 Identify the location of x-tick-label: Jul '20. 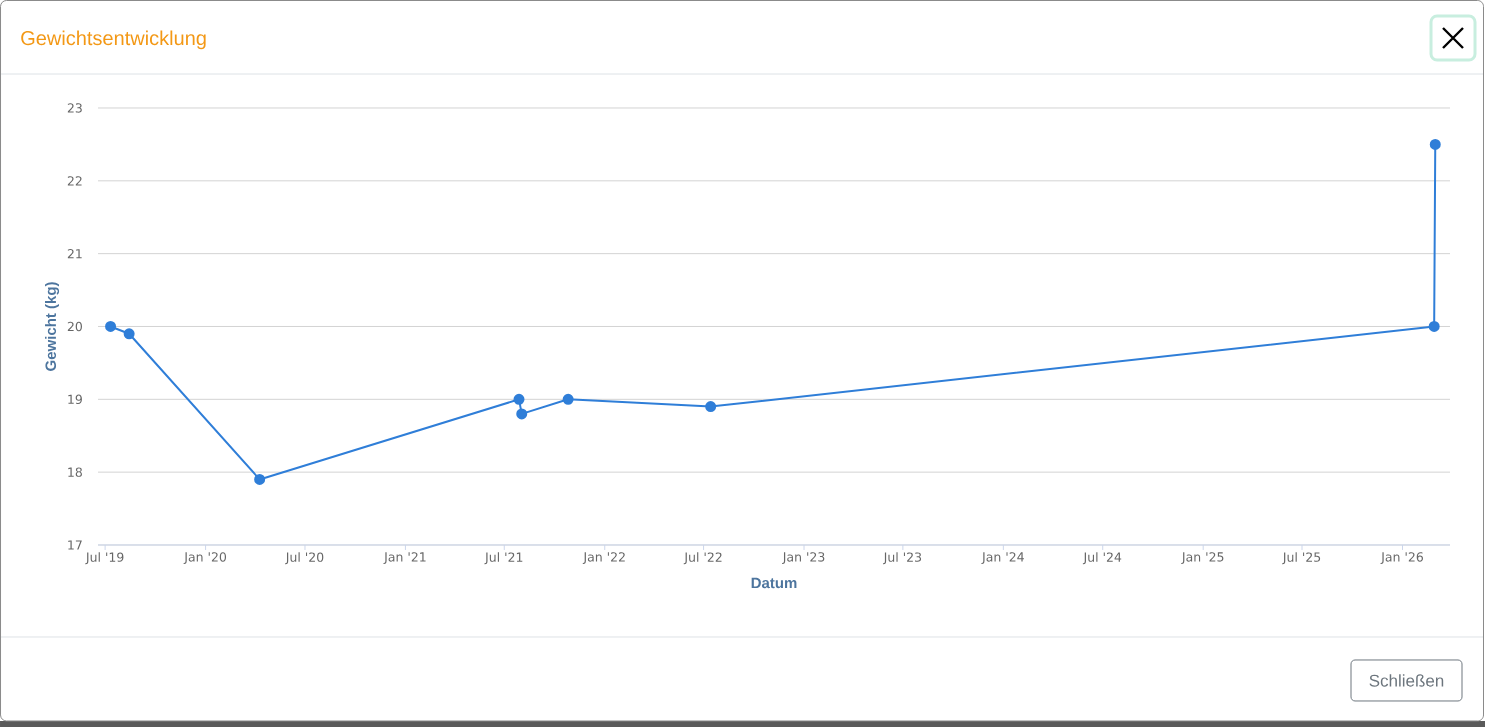
(304, 558).